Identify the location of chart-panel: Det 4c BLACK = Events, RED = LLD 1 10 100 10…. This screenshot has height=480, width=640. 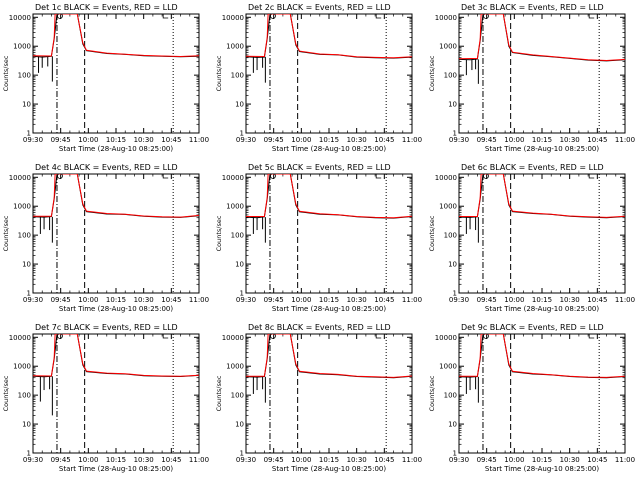
(105, 238).